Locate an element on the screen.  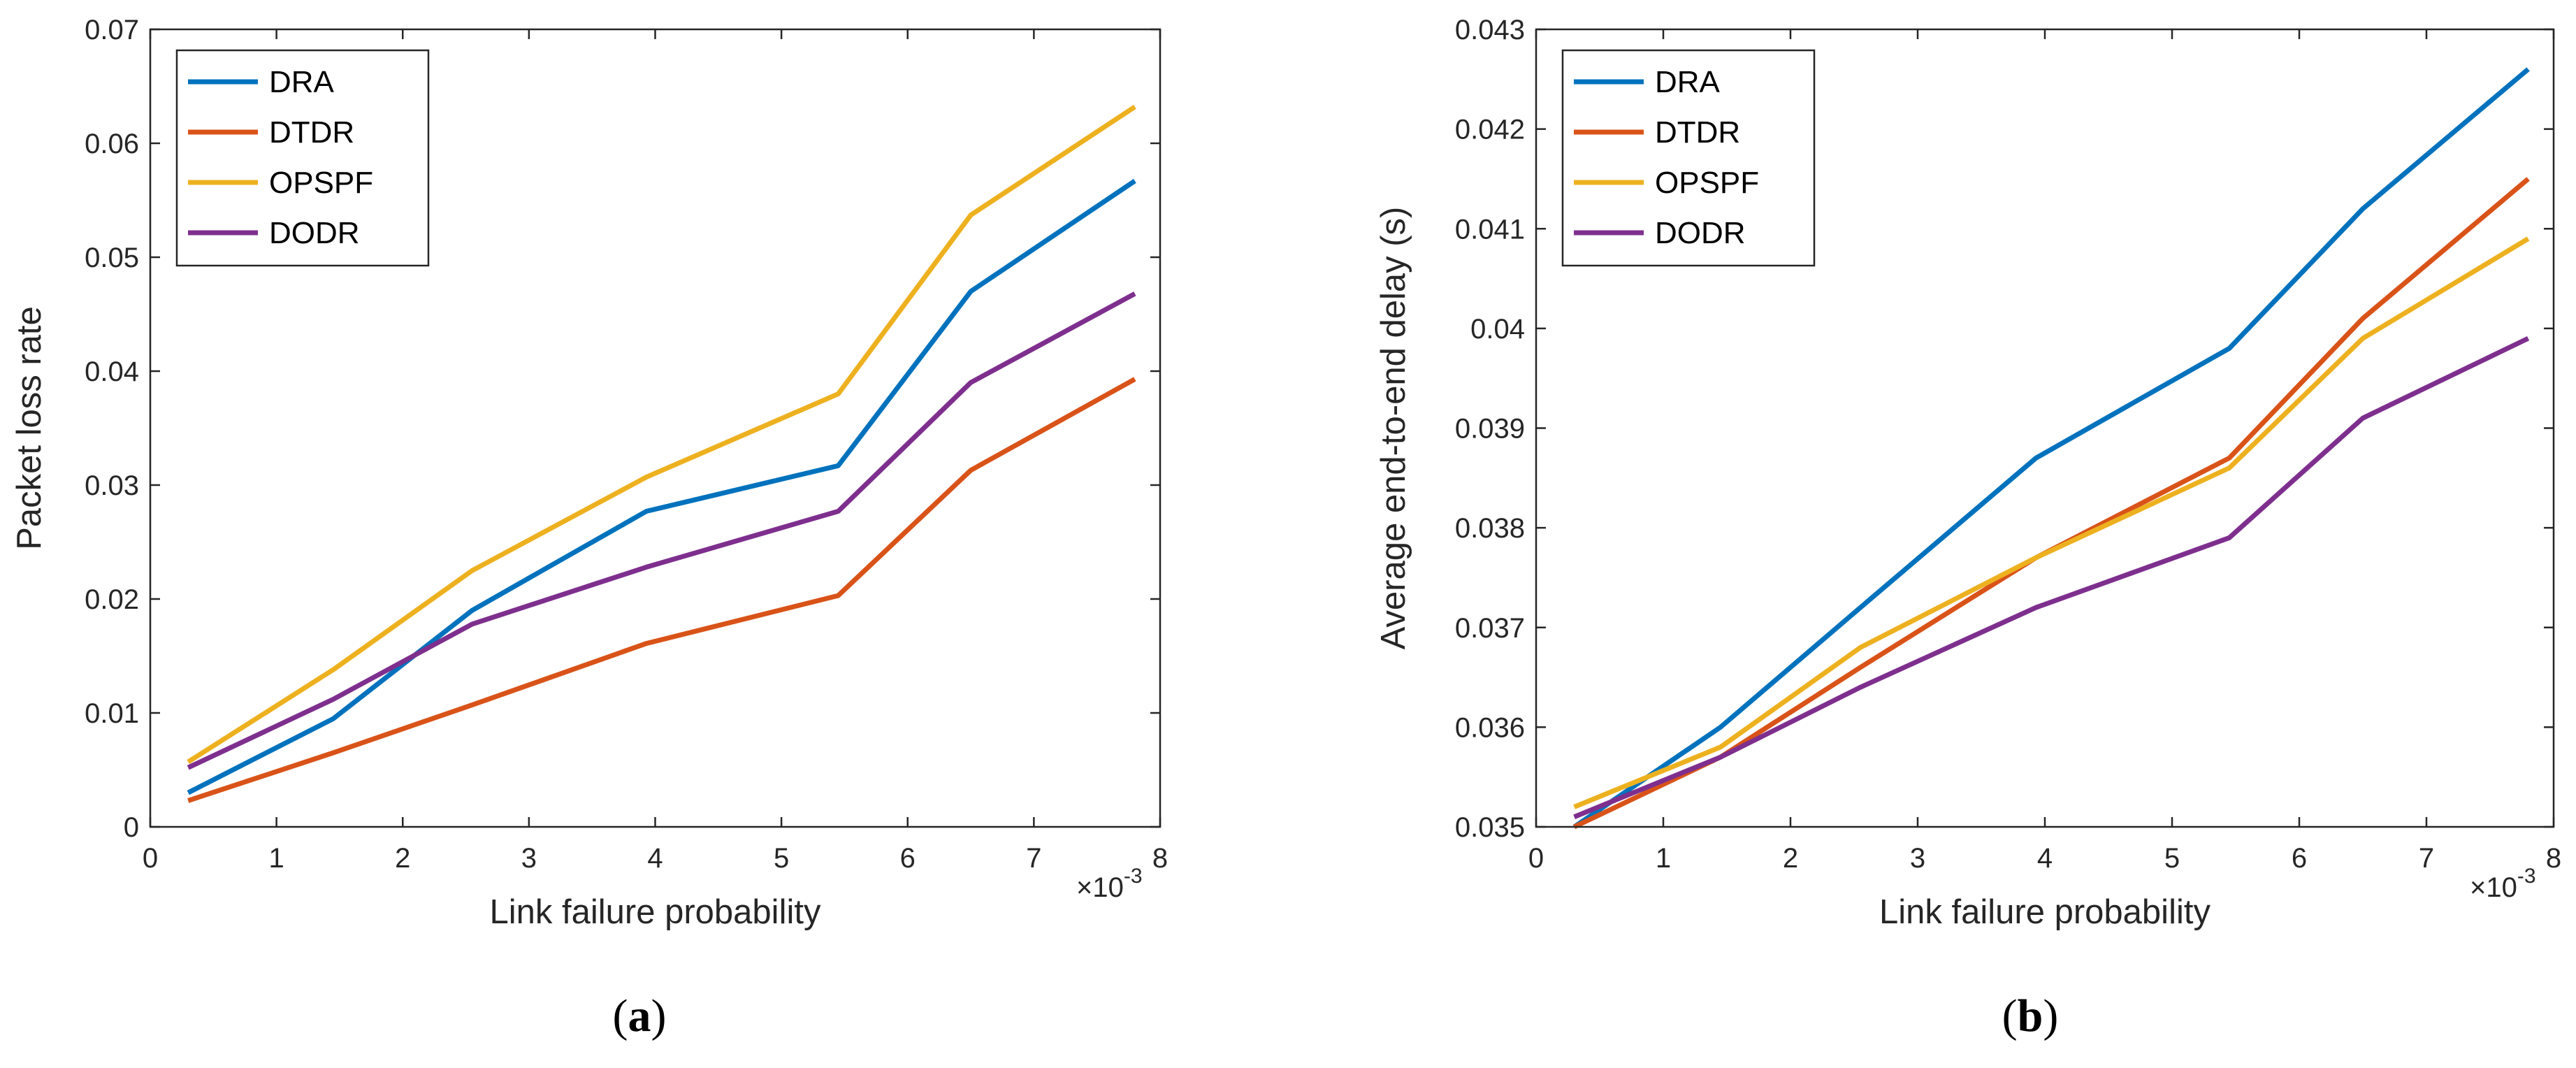
panel-label: (a) is located at coordinates (640, 1015).